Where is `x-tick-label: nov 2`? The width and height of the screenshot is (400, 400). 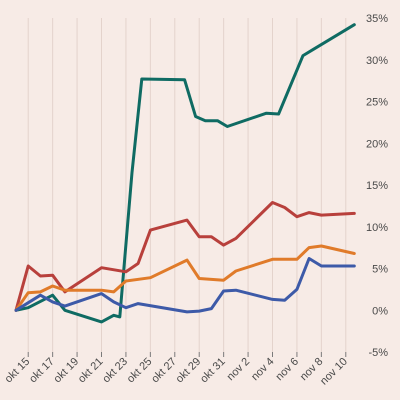 x-tick-label: nov 2 is located at coordinates (239, 370).